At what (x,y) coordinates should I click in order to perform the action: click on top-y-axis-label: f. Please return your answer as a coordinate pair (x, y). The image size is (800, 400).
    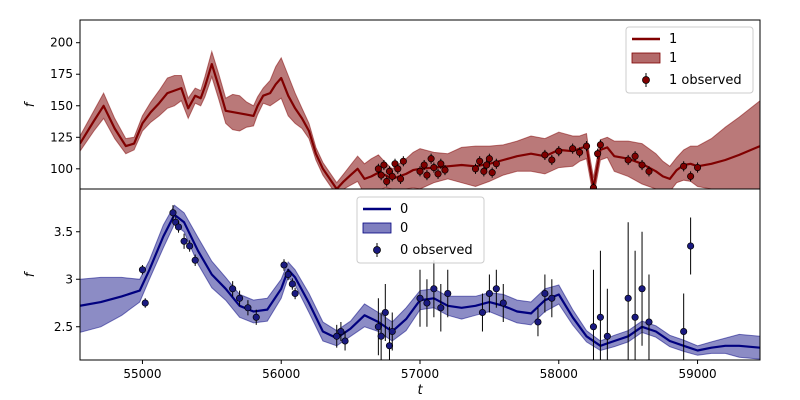
    Looking at the image, I should click on (30, 103).